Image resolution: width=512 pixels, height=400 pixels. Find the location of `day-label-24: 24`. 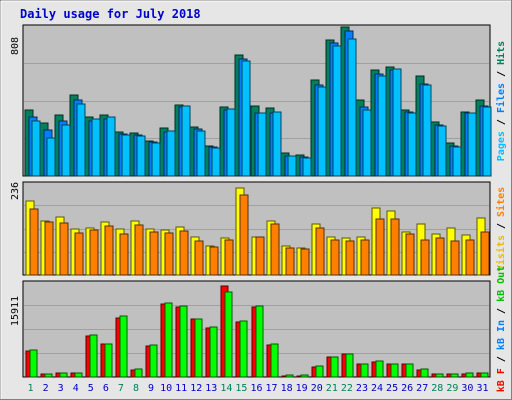

day-label-24: 24 is located at coordinates (377, 388).